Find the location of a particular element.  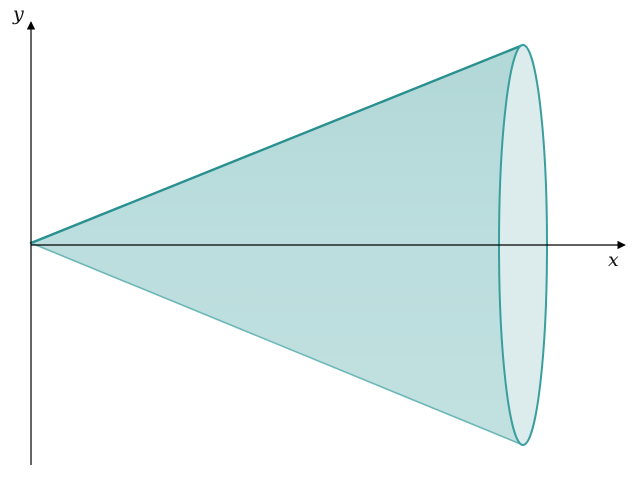

y-axis-label: y is located at coordinates (18, 14).